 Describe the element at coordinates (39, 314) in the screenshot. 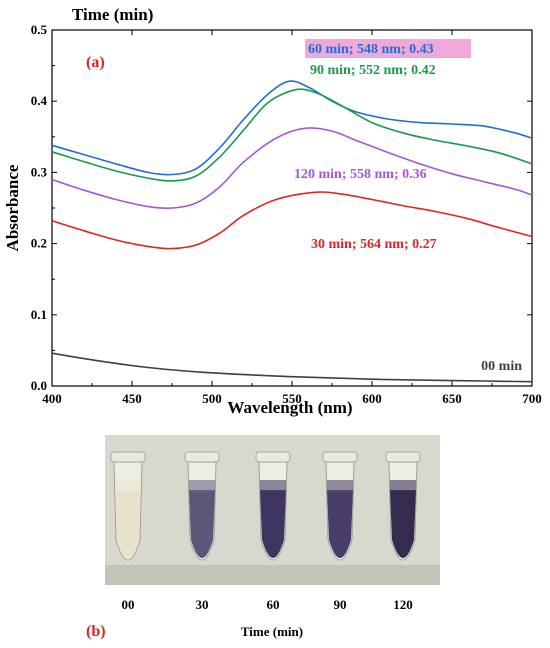

I see `y-tick-label: 0.1` at that location.